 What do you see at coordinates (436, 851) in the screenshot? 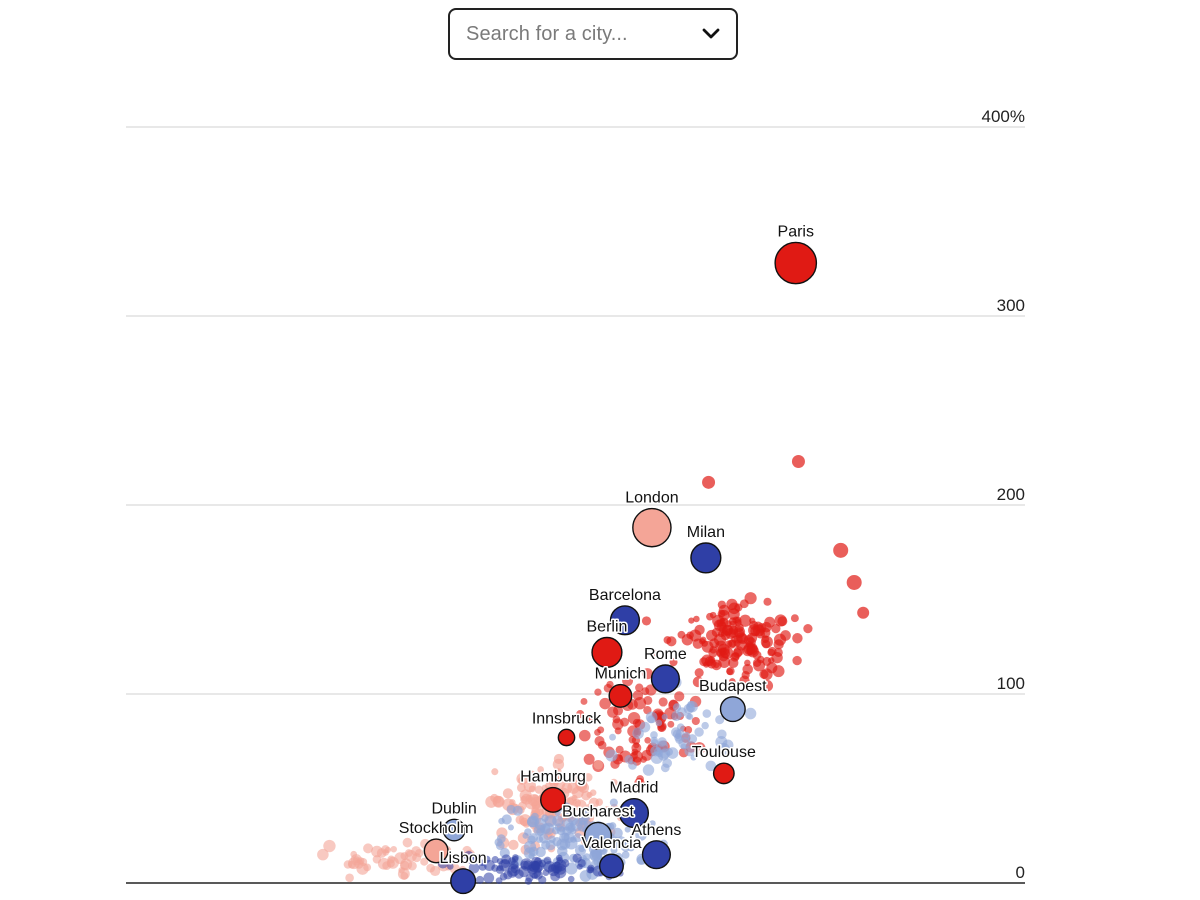
I see `city-point-stockholm` at bounding box center [436, 851].